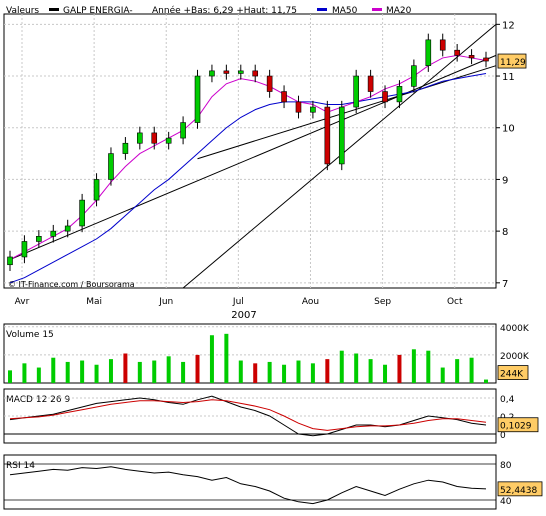  I want to click on x-tick-label: Mai, so click(94, 302).